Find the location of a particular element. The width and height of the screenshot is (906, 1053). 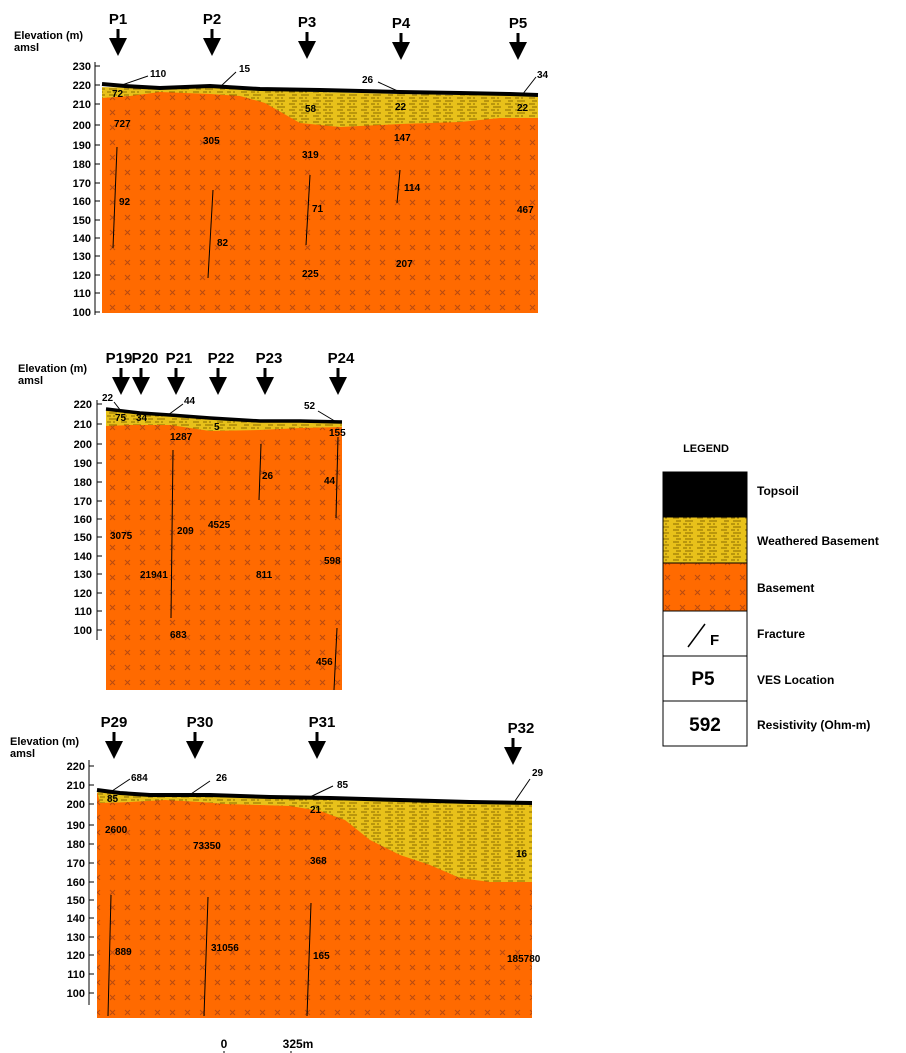

resistivity-value: 71 is located at coordinates (318, 209).